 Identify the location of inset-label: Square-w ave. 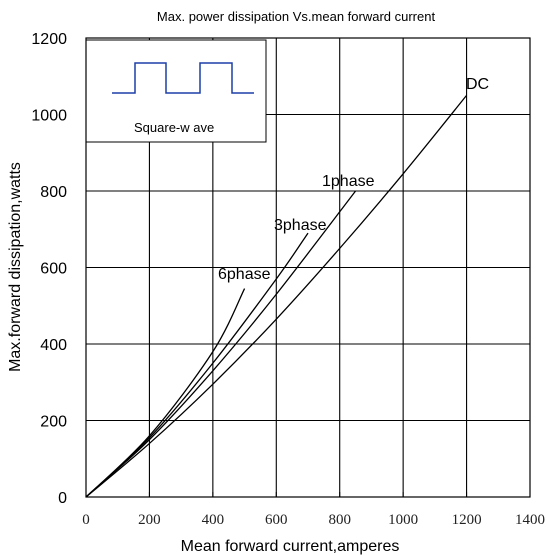
(174, 127).